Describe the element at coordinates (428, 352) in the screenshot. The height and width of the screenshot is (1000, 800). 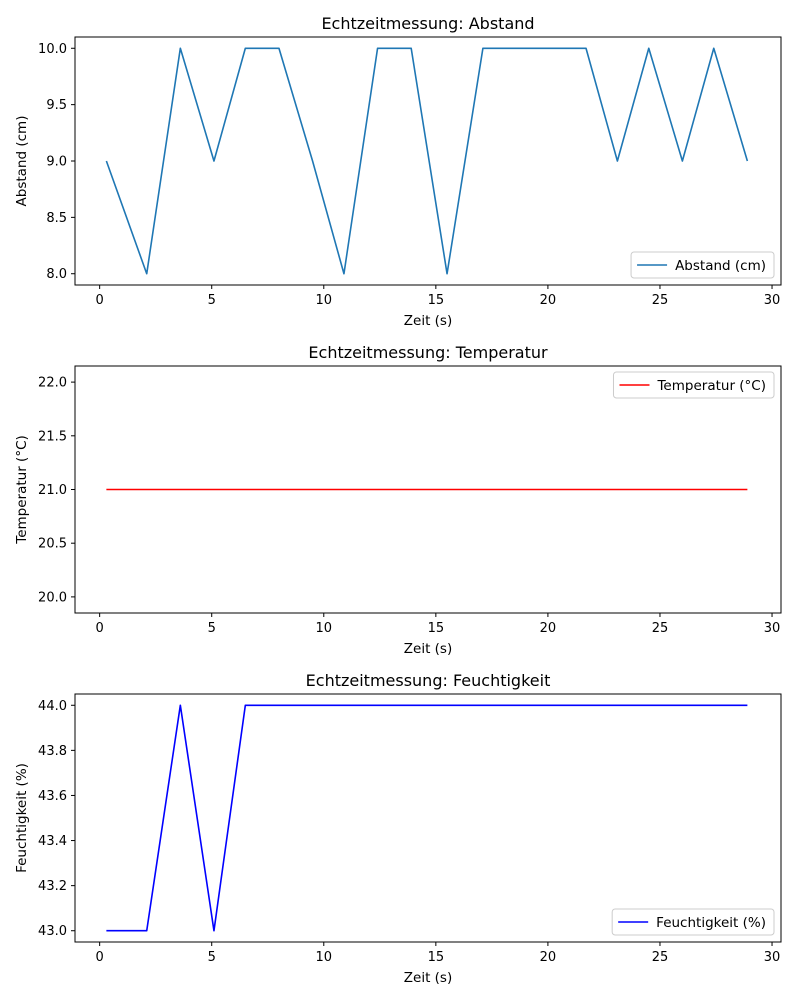
I see `chart-title: Echtzeitmessung: Temperatur` at that location.